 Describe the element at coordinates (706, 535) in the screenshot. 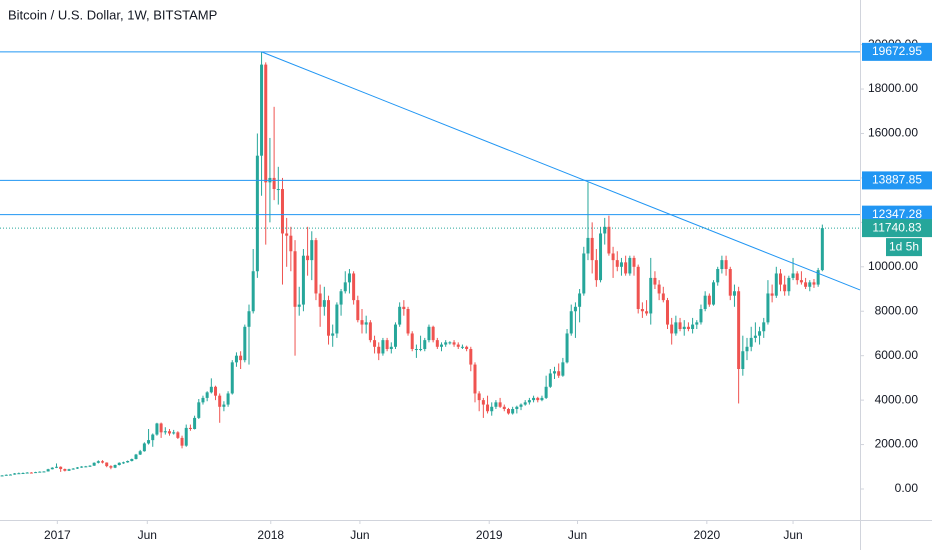

I see `x-tick-label: 2020` at that location.